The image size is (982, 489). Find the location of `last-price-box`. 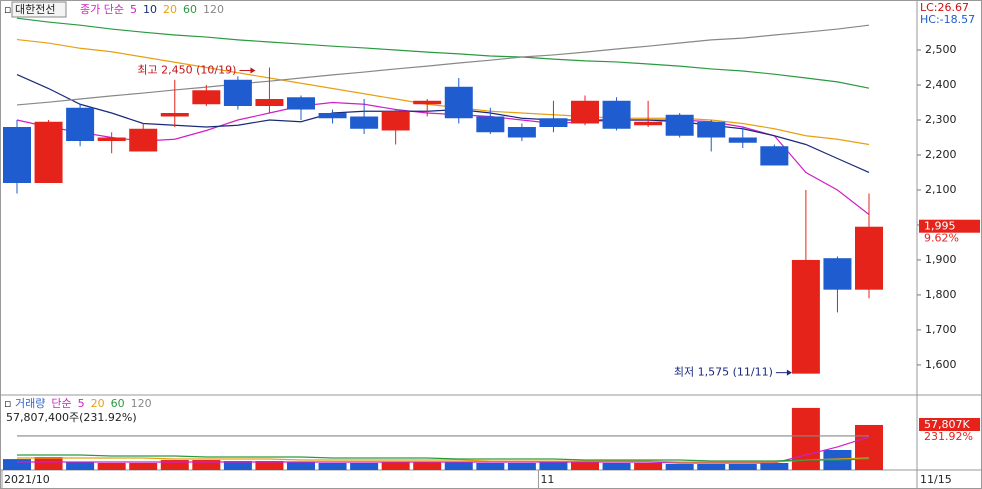

last-price-box is located at coordinates (949, 226).